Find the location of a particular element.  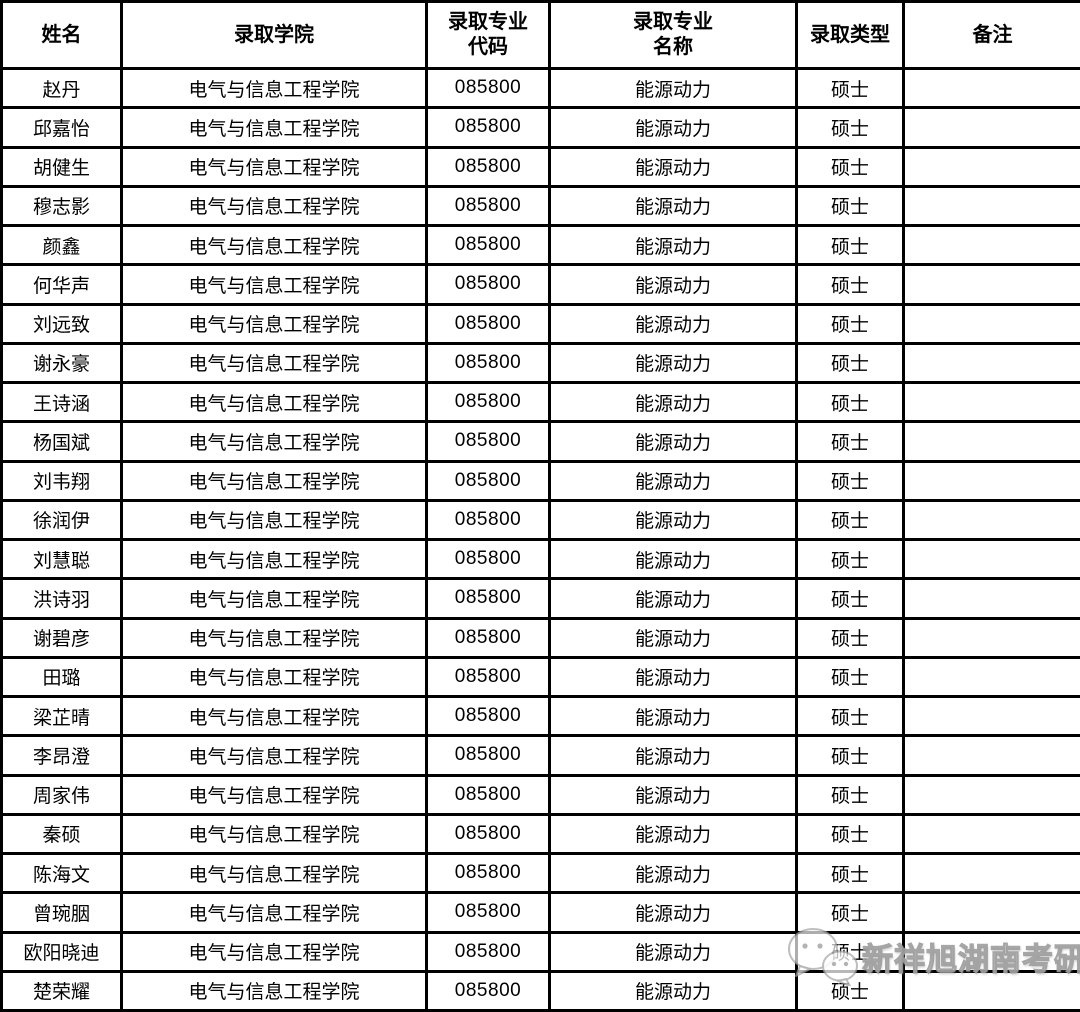

cell-name: 王诗涵 is located at coordinates (61, 402).